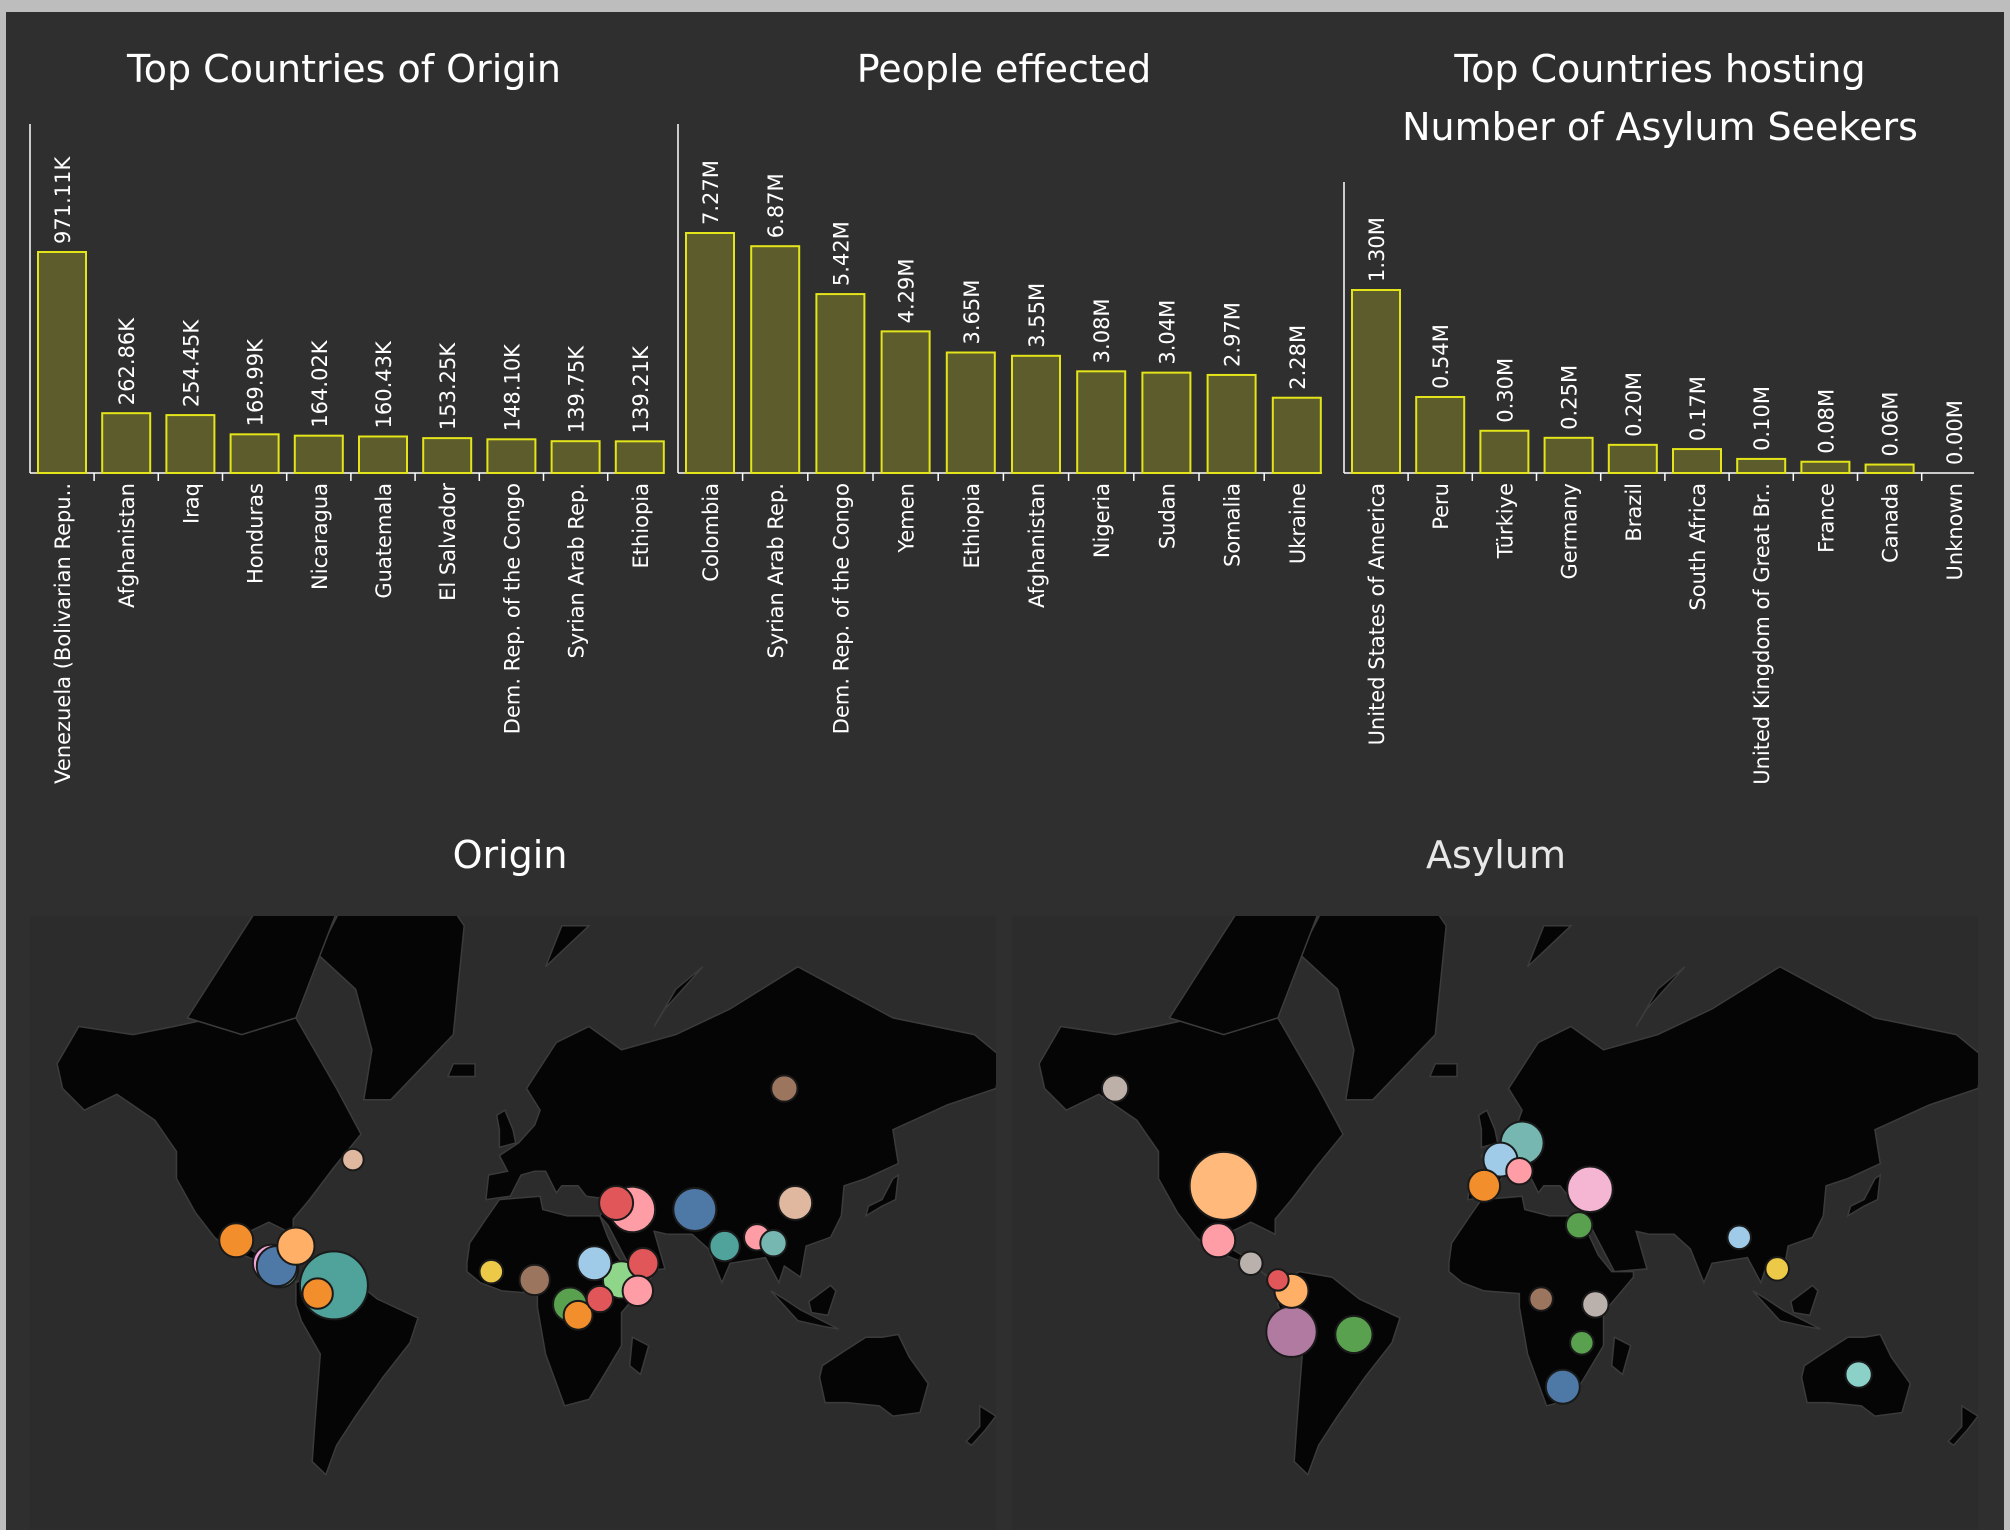  Describe the element at coordinates (1891, 424) in the screenshot. I see `data-label: 0.06M` at that location.